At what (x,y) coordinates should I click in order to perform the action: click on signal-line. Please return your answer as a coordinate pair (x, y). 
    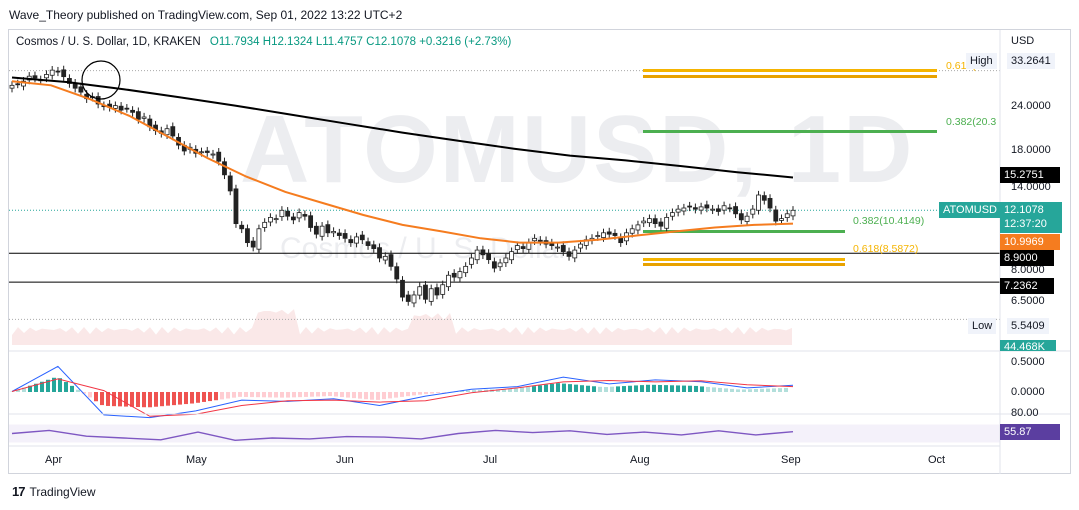
    Looking at the image, I should click on (402, 397).